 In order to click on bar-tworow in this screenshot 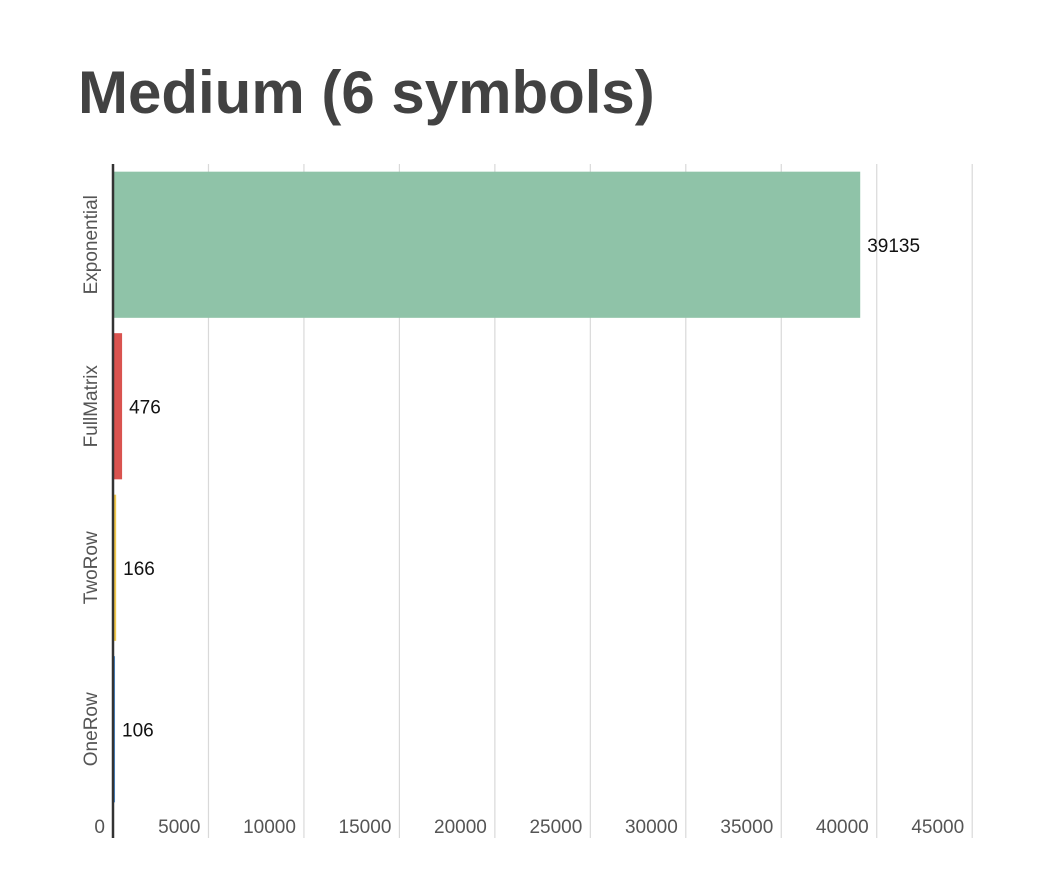, I will do `click(115, 567)`.